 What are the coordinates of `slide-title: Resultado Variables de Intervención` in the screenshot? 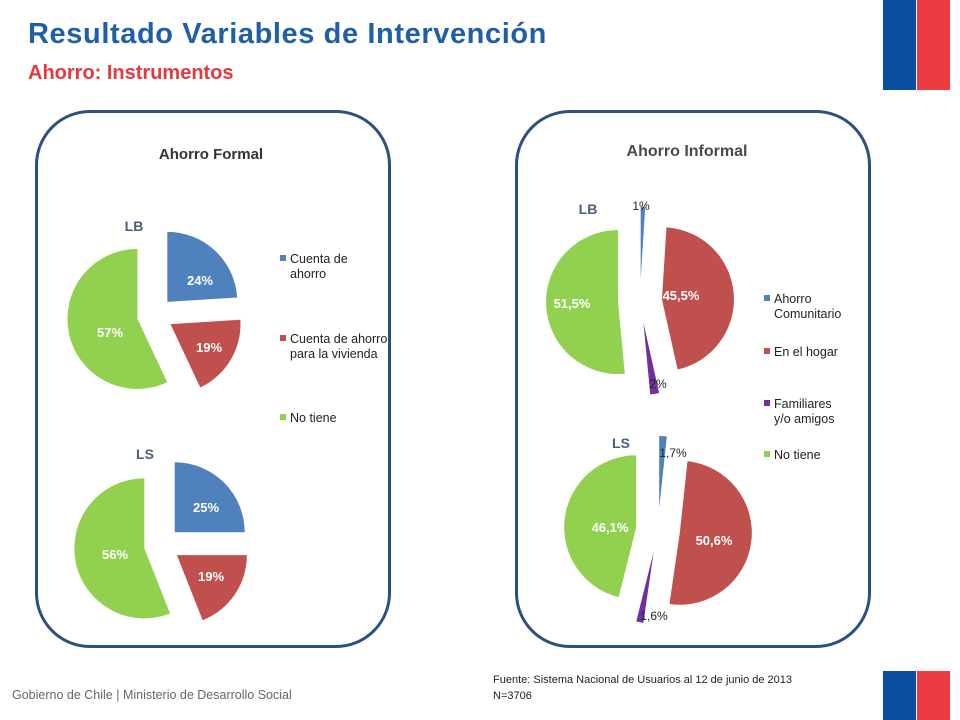 It's located at (287, 34).